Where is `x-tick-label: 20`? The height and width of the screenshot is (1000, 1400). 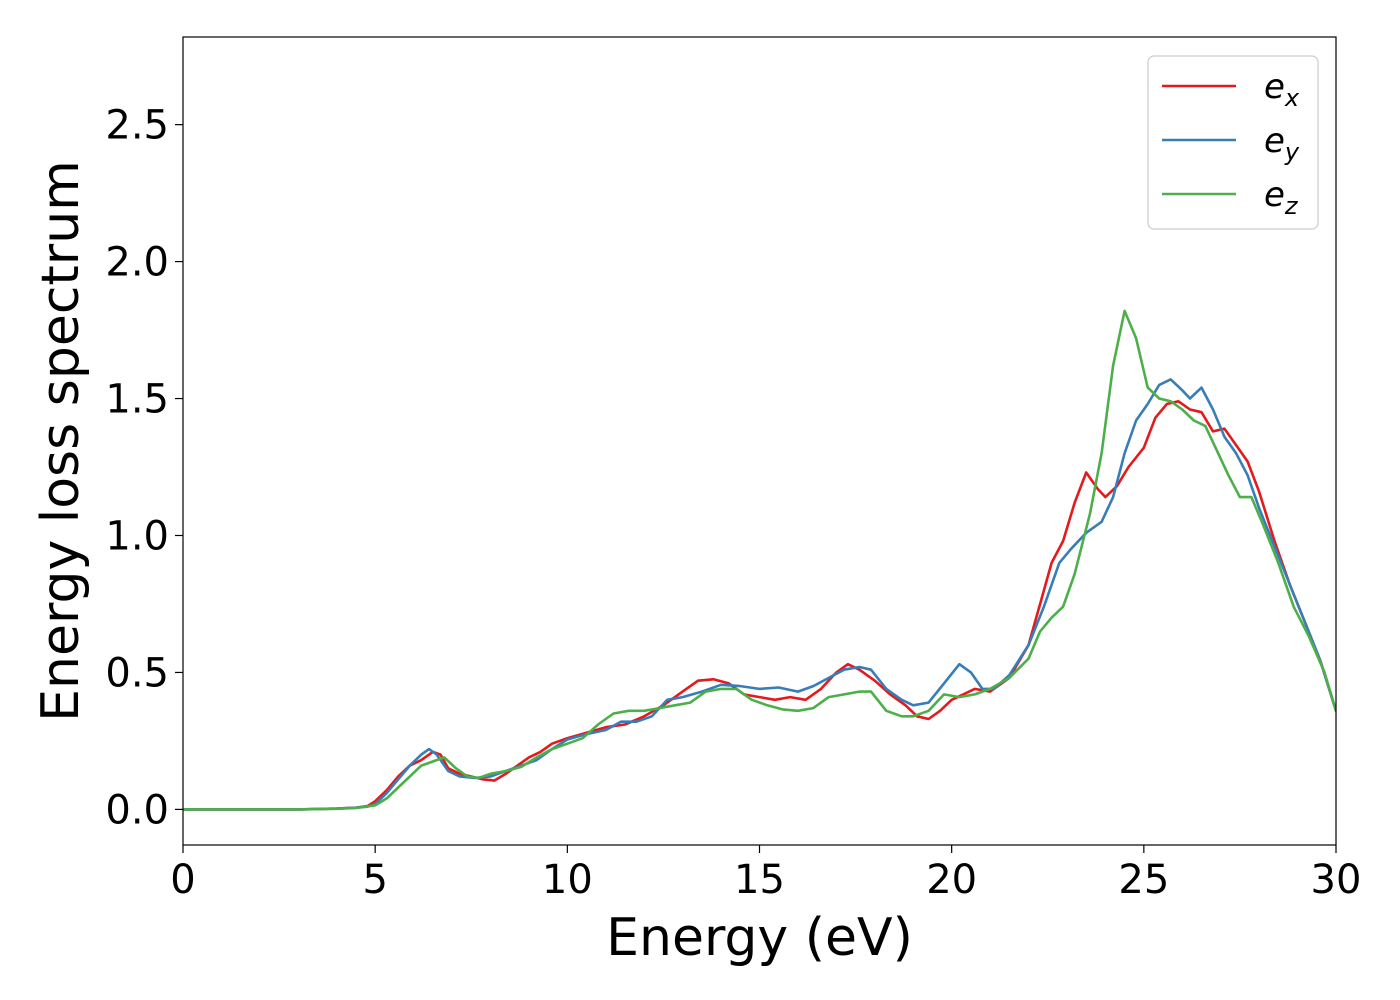 x-tick-label: 20 is located at coordinates (951, 880).